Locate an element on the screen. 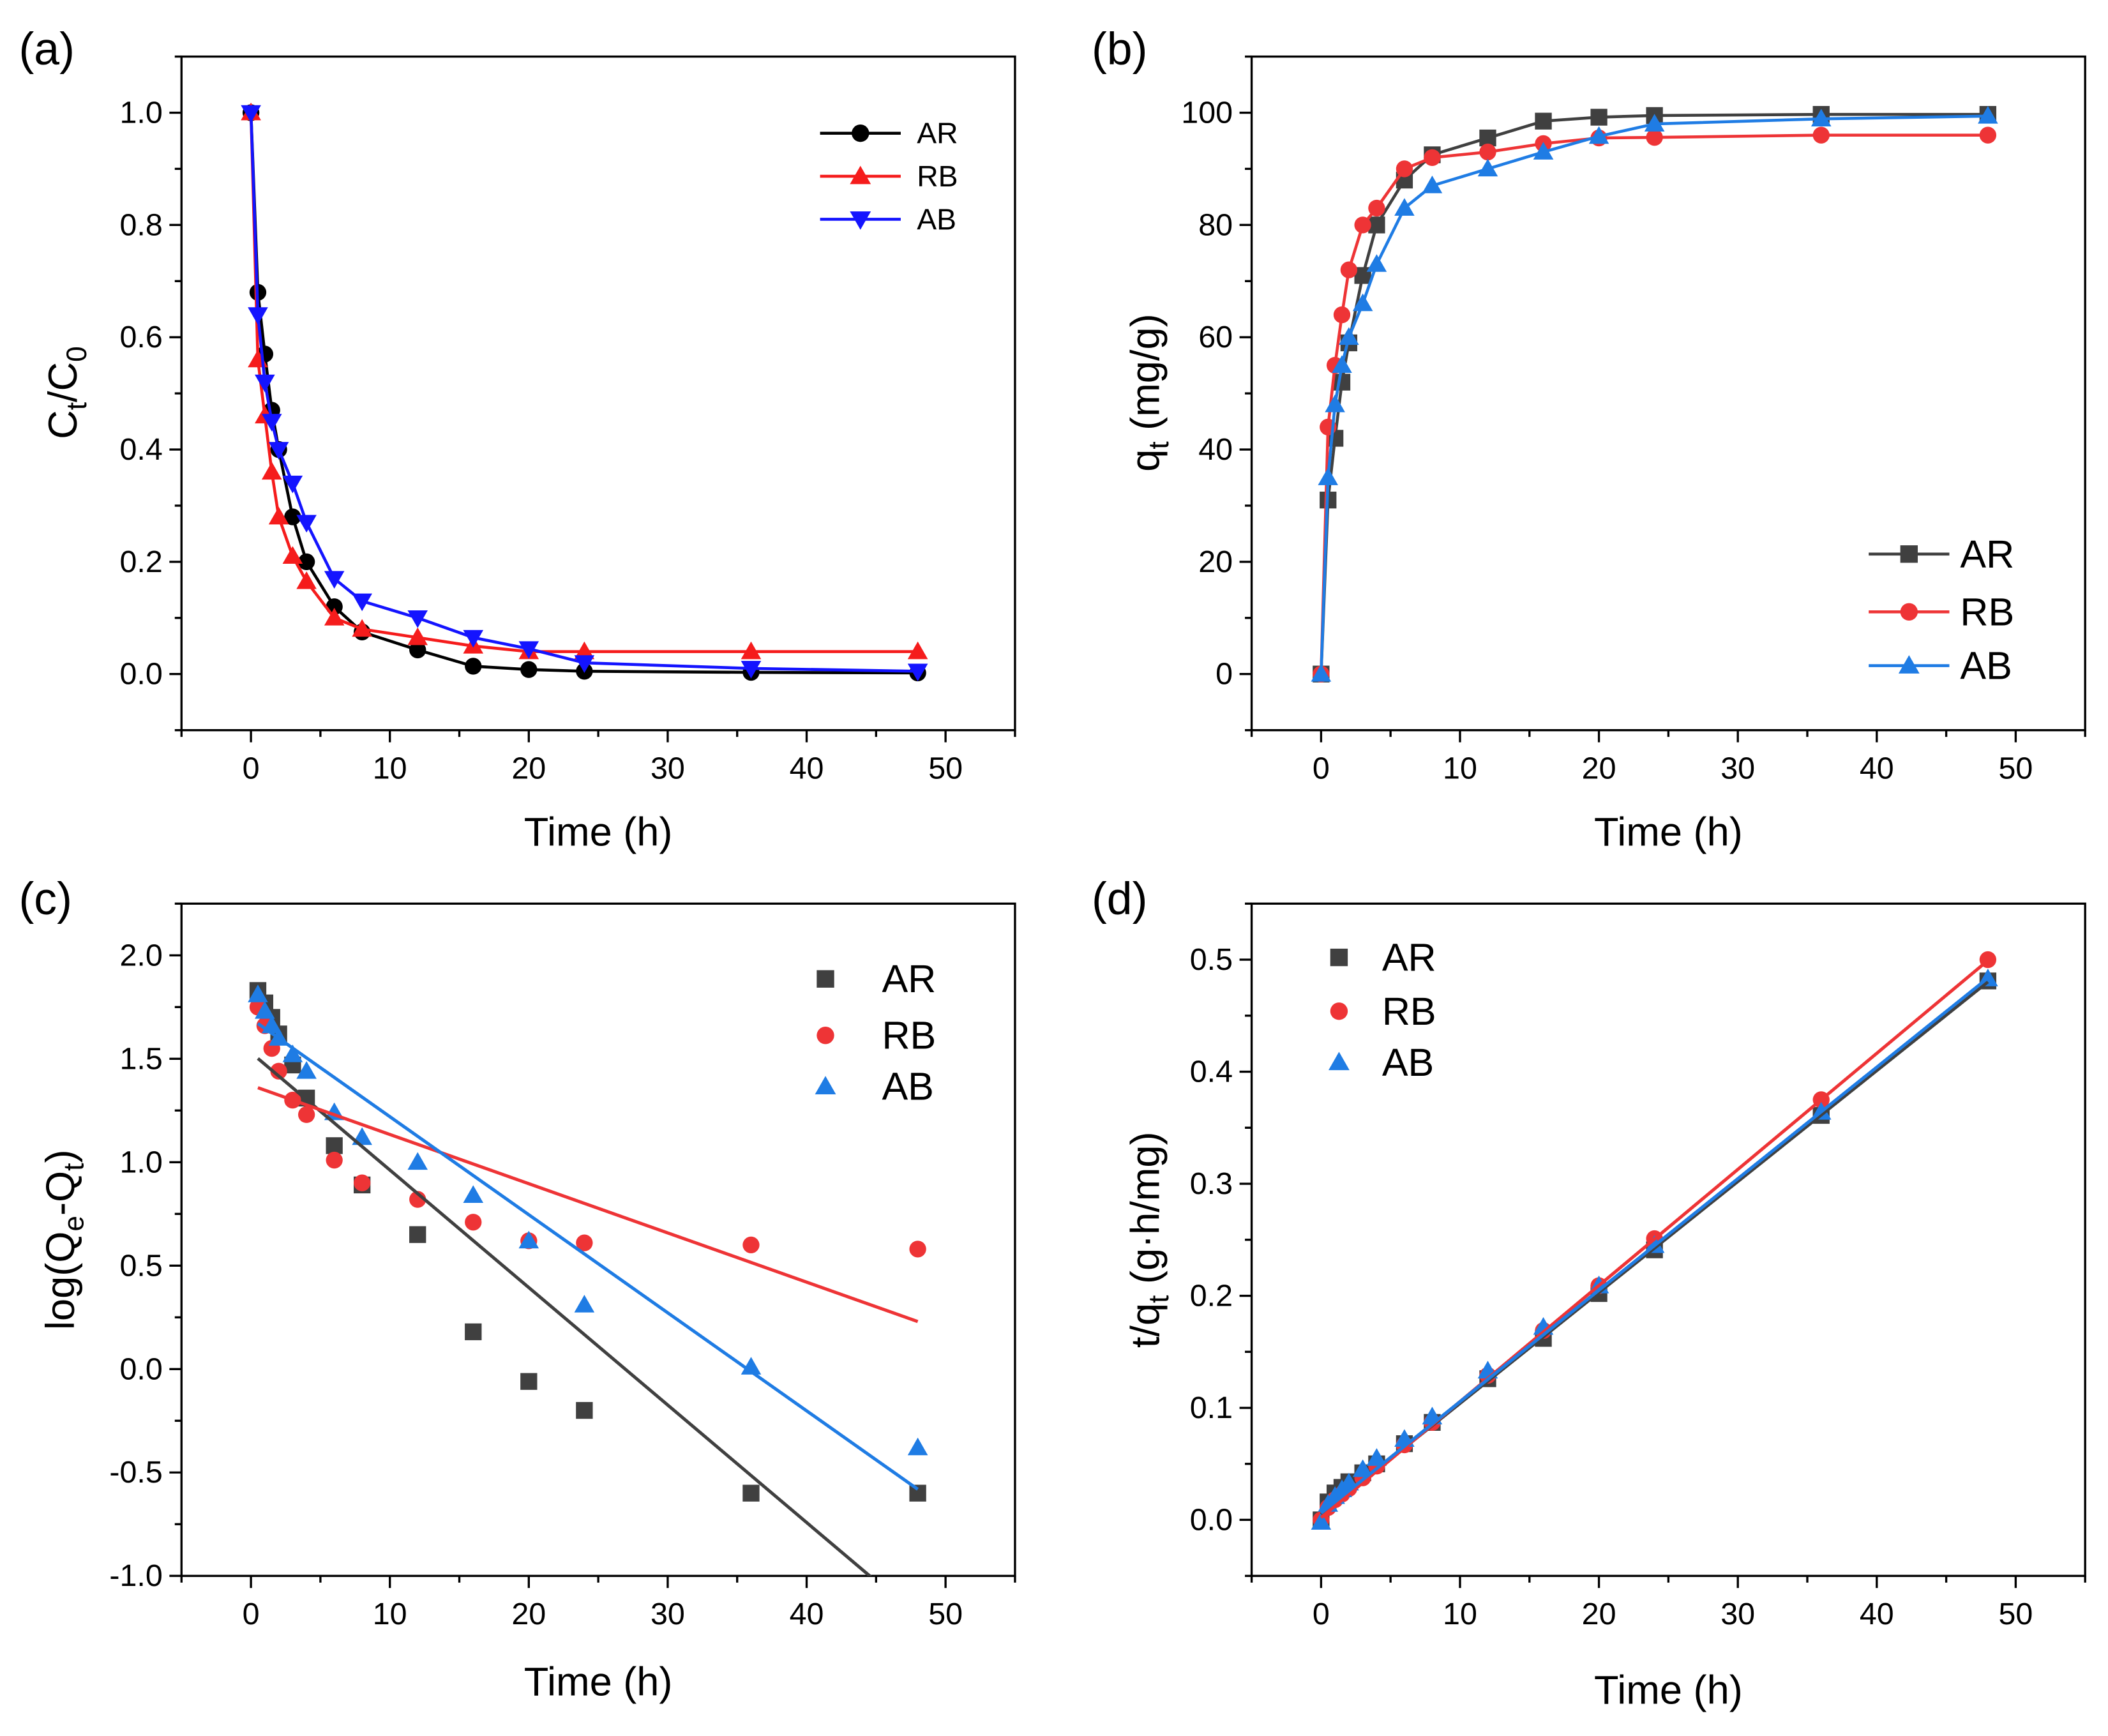  y-tick-label: 80 is located at coordinates (1215, 225).